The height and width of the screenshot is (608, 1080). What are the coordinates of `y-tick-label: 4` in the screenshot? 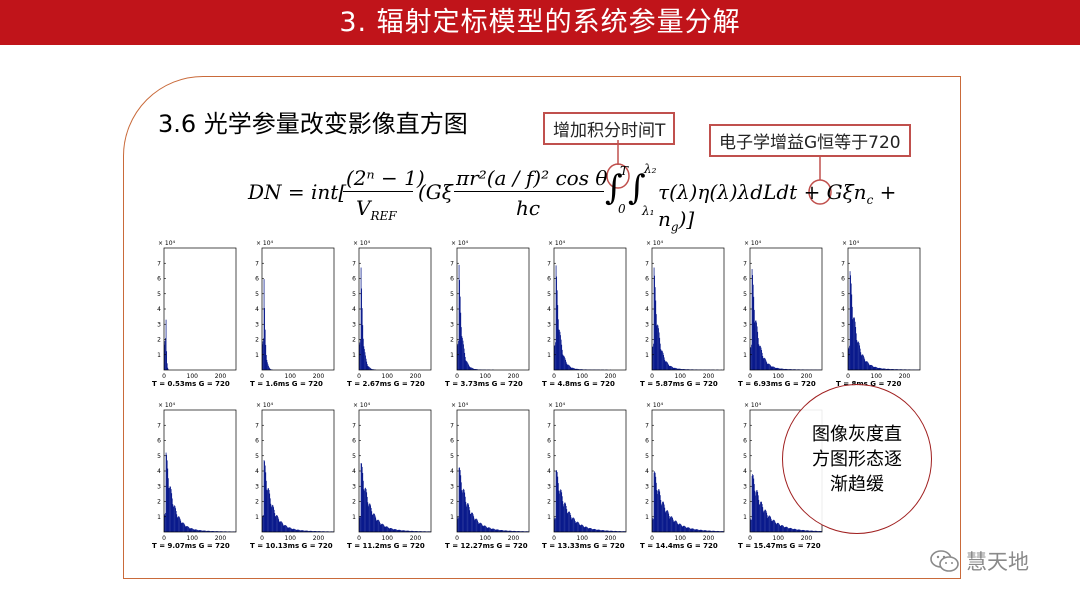 It's located at (257, 309).